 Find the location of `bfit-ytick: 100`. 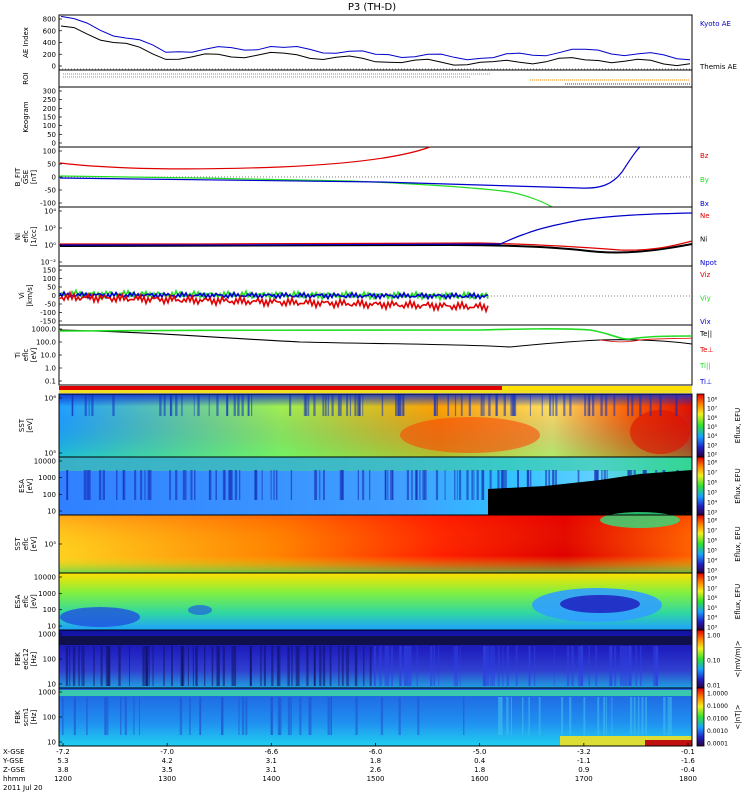

bfit-ytick: 100 is located at coordinates (49, 152).